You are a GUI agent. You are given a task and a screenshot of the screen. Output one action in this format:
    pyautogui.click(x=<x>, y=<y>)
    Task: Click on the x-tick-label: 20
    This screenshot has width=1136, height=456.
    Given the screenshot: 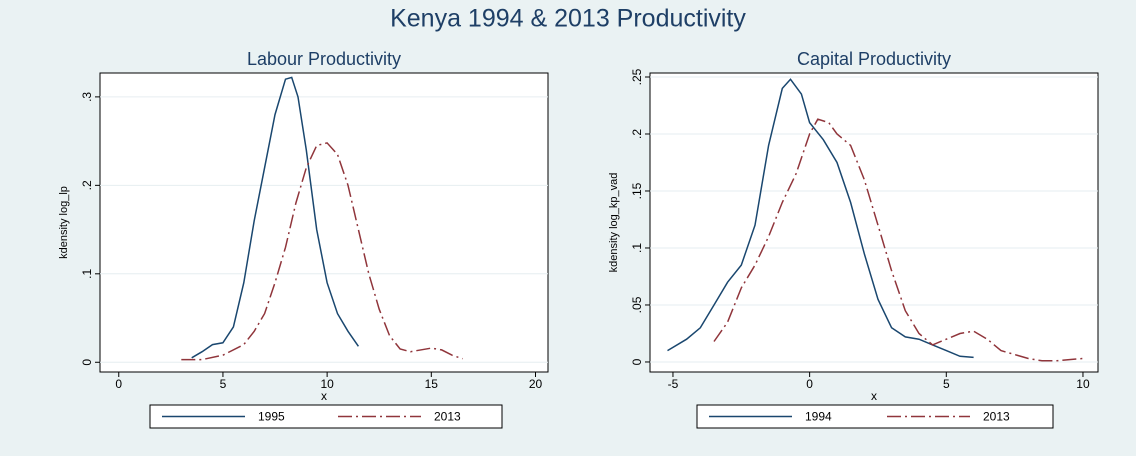 What is the action you would take?
    pyautogui.click(x=536, y=384)
    